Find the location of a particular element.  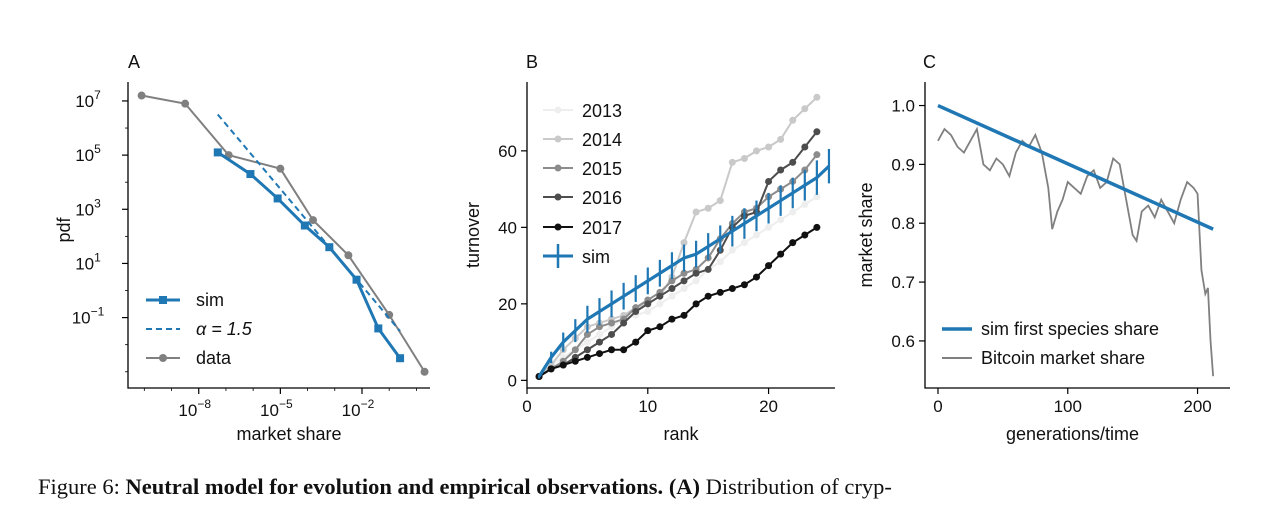

panel-a-legend: sim α = 1.5 data is located at coordinates (199, 329).